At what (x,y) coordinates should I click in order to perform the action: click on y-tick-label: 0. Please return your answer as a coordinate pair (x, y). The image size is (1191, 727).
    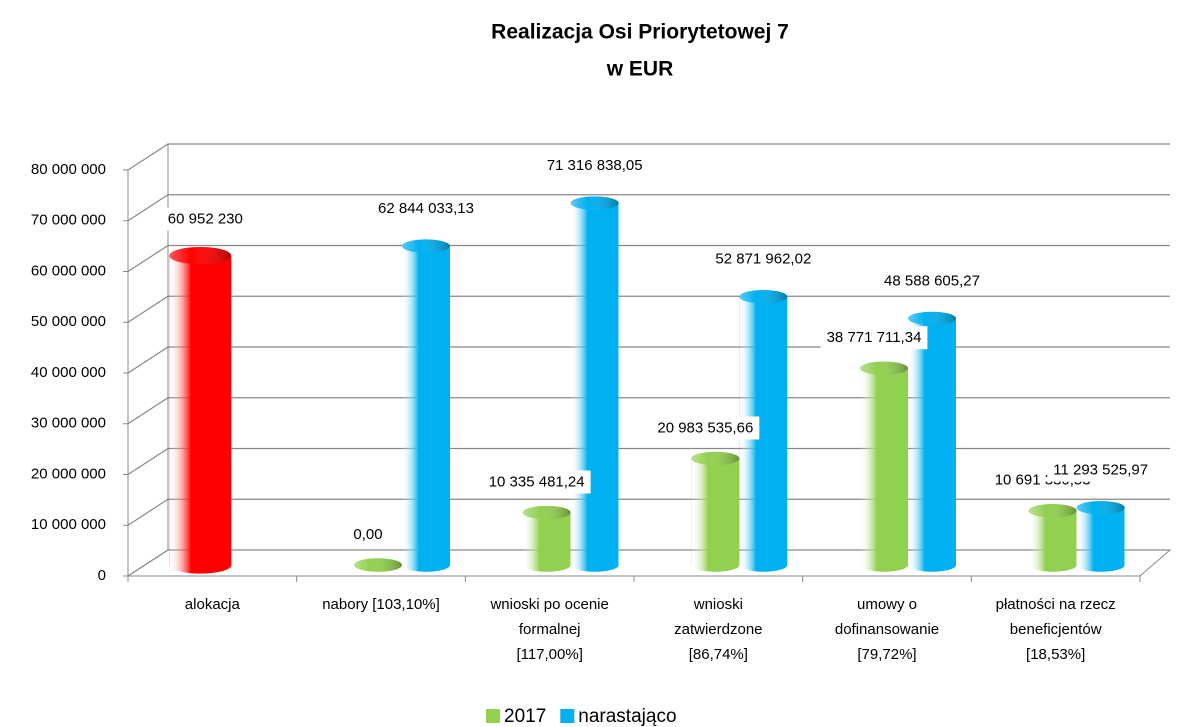
    Looking at the image, I should click on (102, 575).